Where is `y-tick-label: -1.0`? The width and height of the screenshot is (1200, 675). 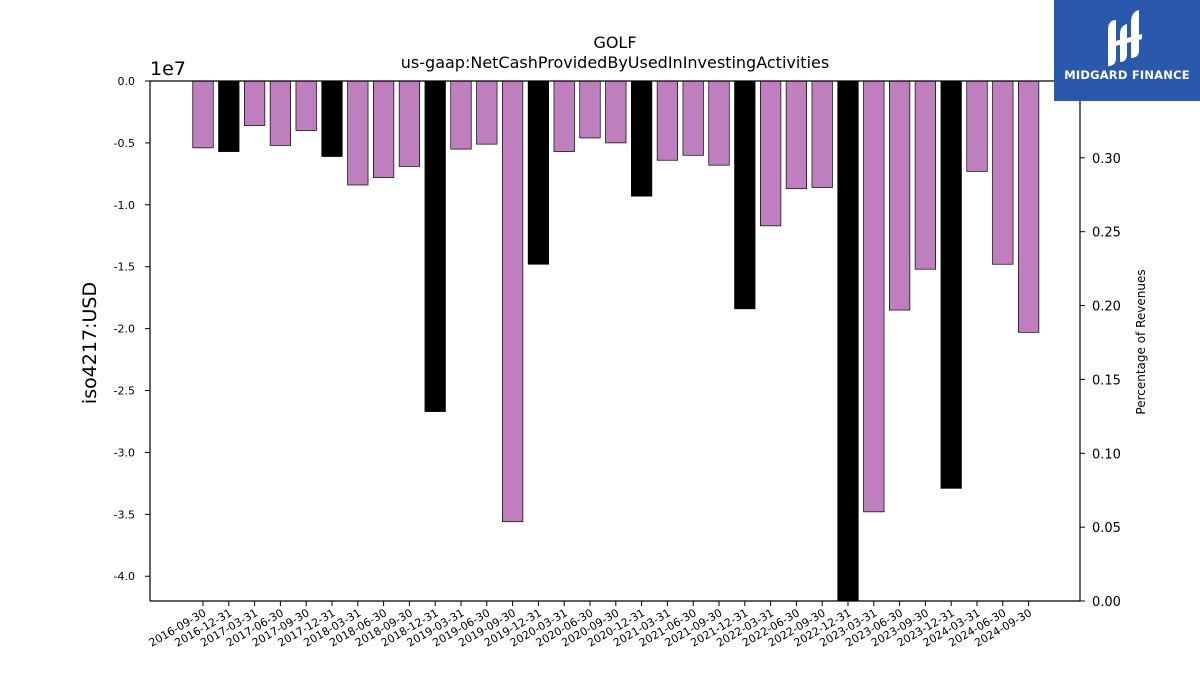 y-tick-label: -1.0 is located at coordinates (124, 205).